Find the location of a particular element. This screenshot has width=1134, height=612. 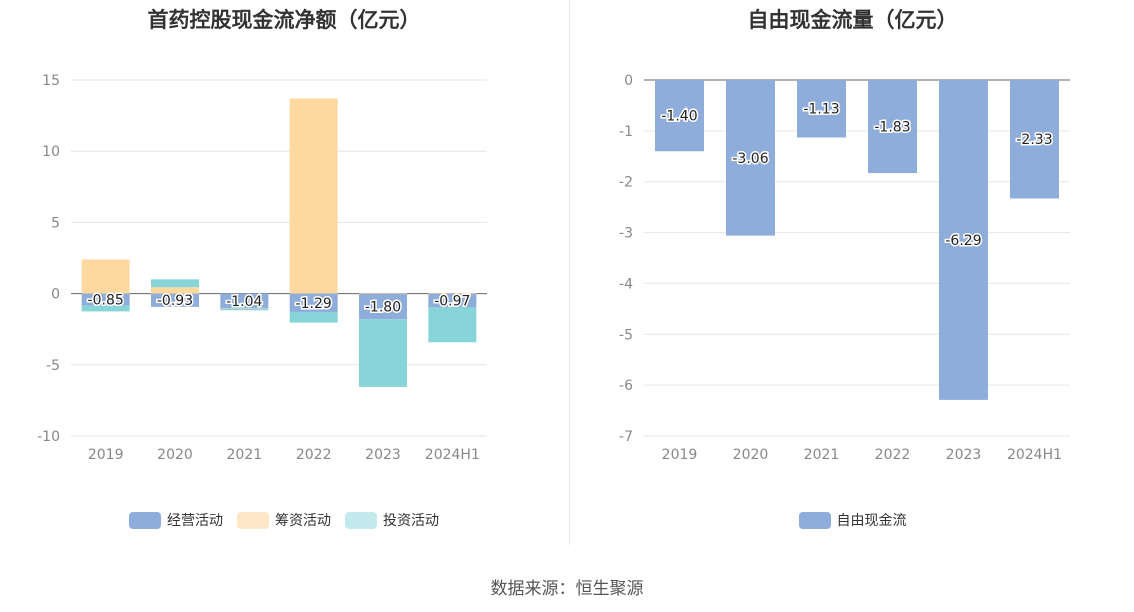

legend-item-free-cashflow: 自由现金流 is located at coordinates (852, 520).